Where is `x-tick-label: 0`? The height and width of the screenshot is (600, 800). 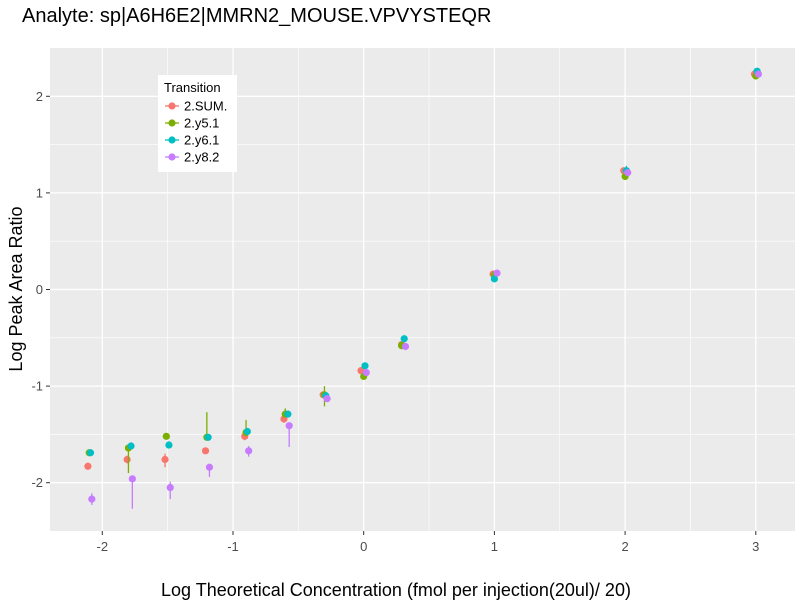
x-tick-label: 0 is located at coordinates (363, 546).